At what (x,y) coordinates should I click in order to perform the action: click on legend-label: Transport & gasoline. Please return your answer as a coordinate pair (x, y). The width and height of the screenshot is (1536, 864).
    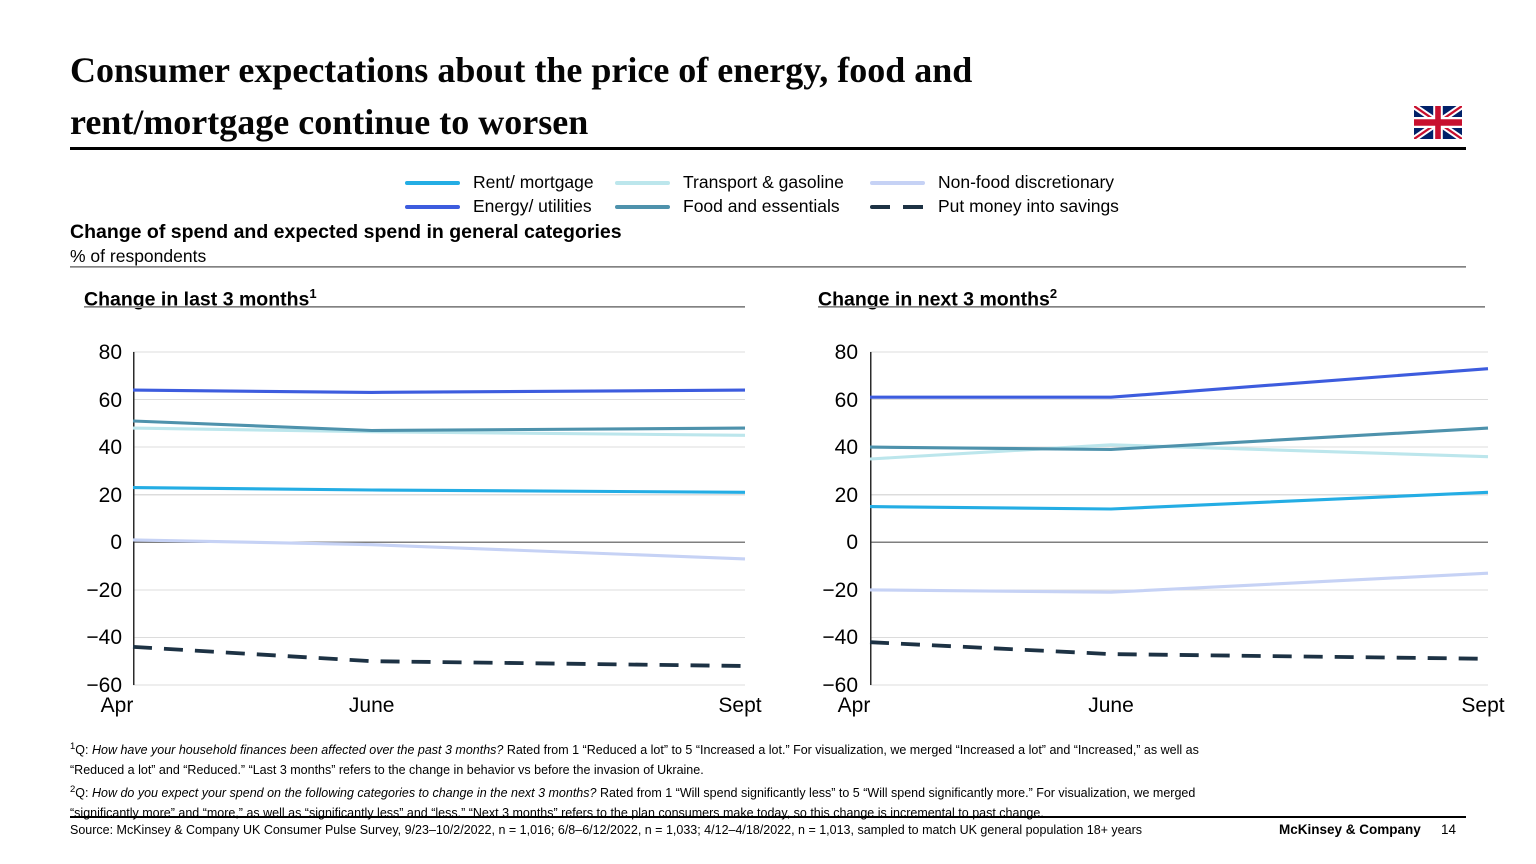
    Looking at the image, I should click on (763, 182).